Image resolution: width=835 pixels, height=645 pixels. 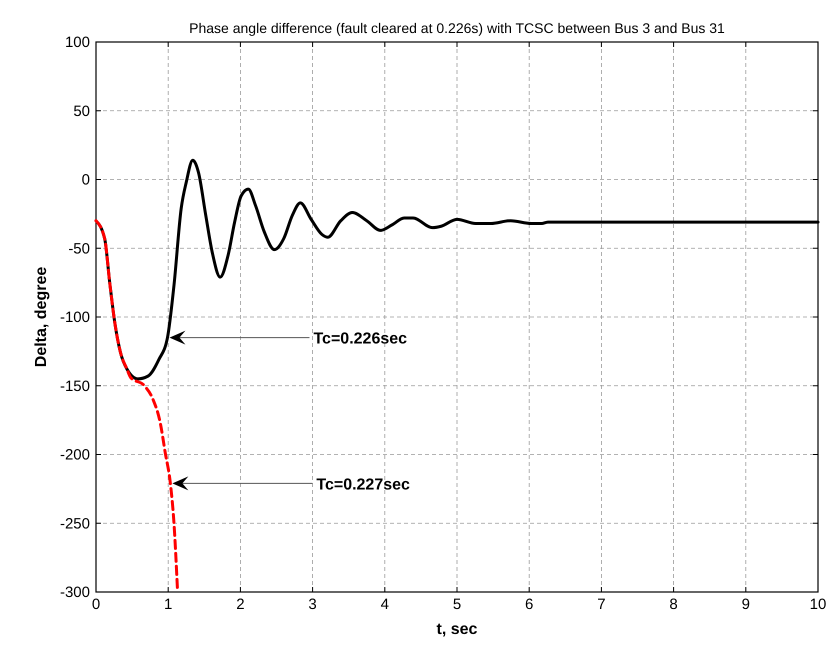 What do you see at coordinates (75, 455) in the screenshot?
I see `y-tick-label: -200` at bounding box center [75, 455].